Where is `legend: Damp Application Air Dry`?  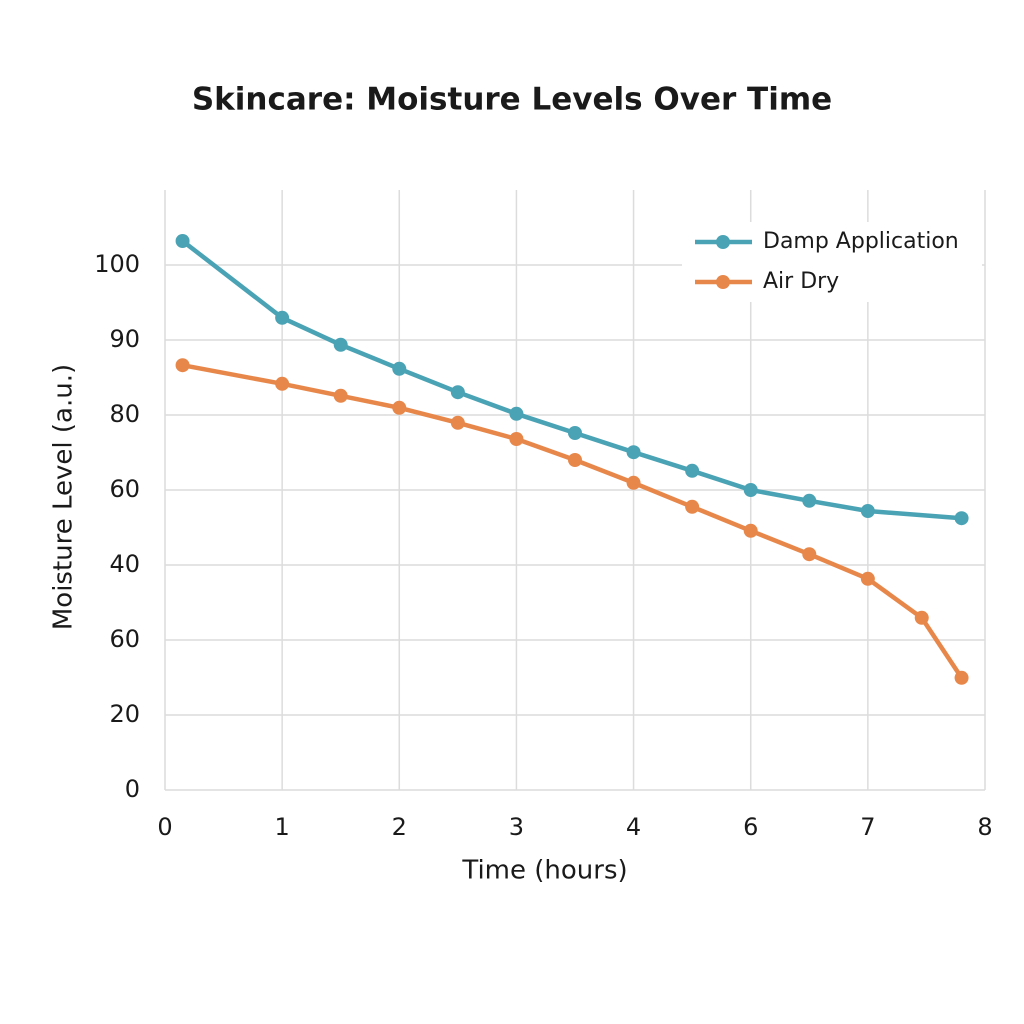 legend: Damp Application Air Dry is located at coordinates (832, 262).